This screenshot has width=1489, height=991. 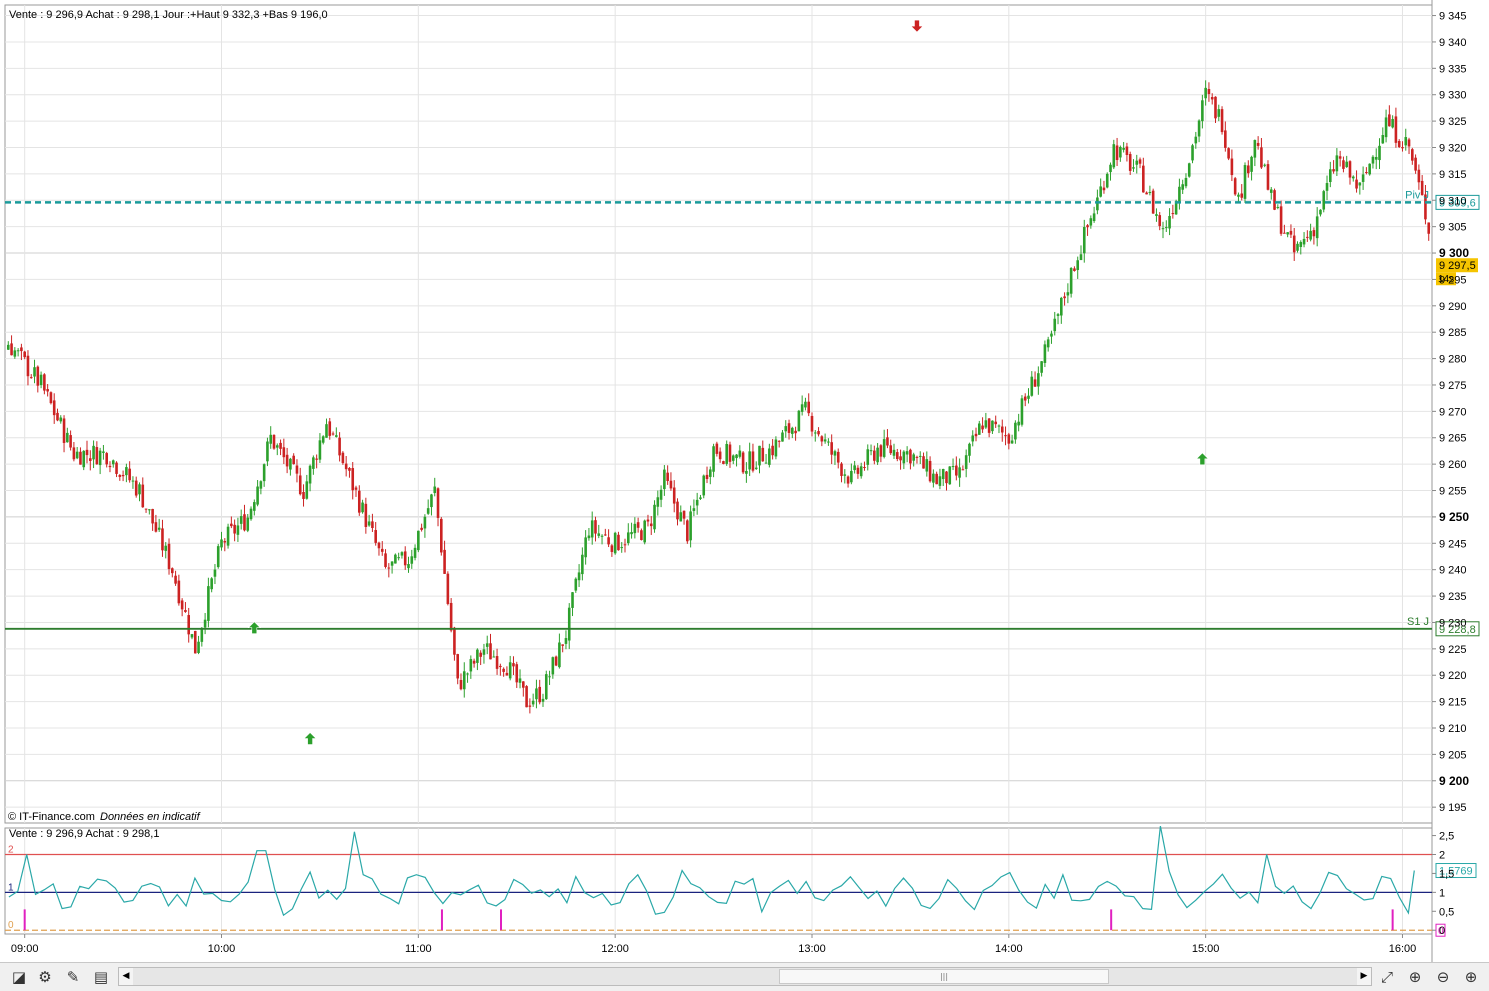 What do you see at coordinates (19, 977) in the screenshot?
I see `chart-type-icon: ◪` at bounding box center [19, 977].